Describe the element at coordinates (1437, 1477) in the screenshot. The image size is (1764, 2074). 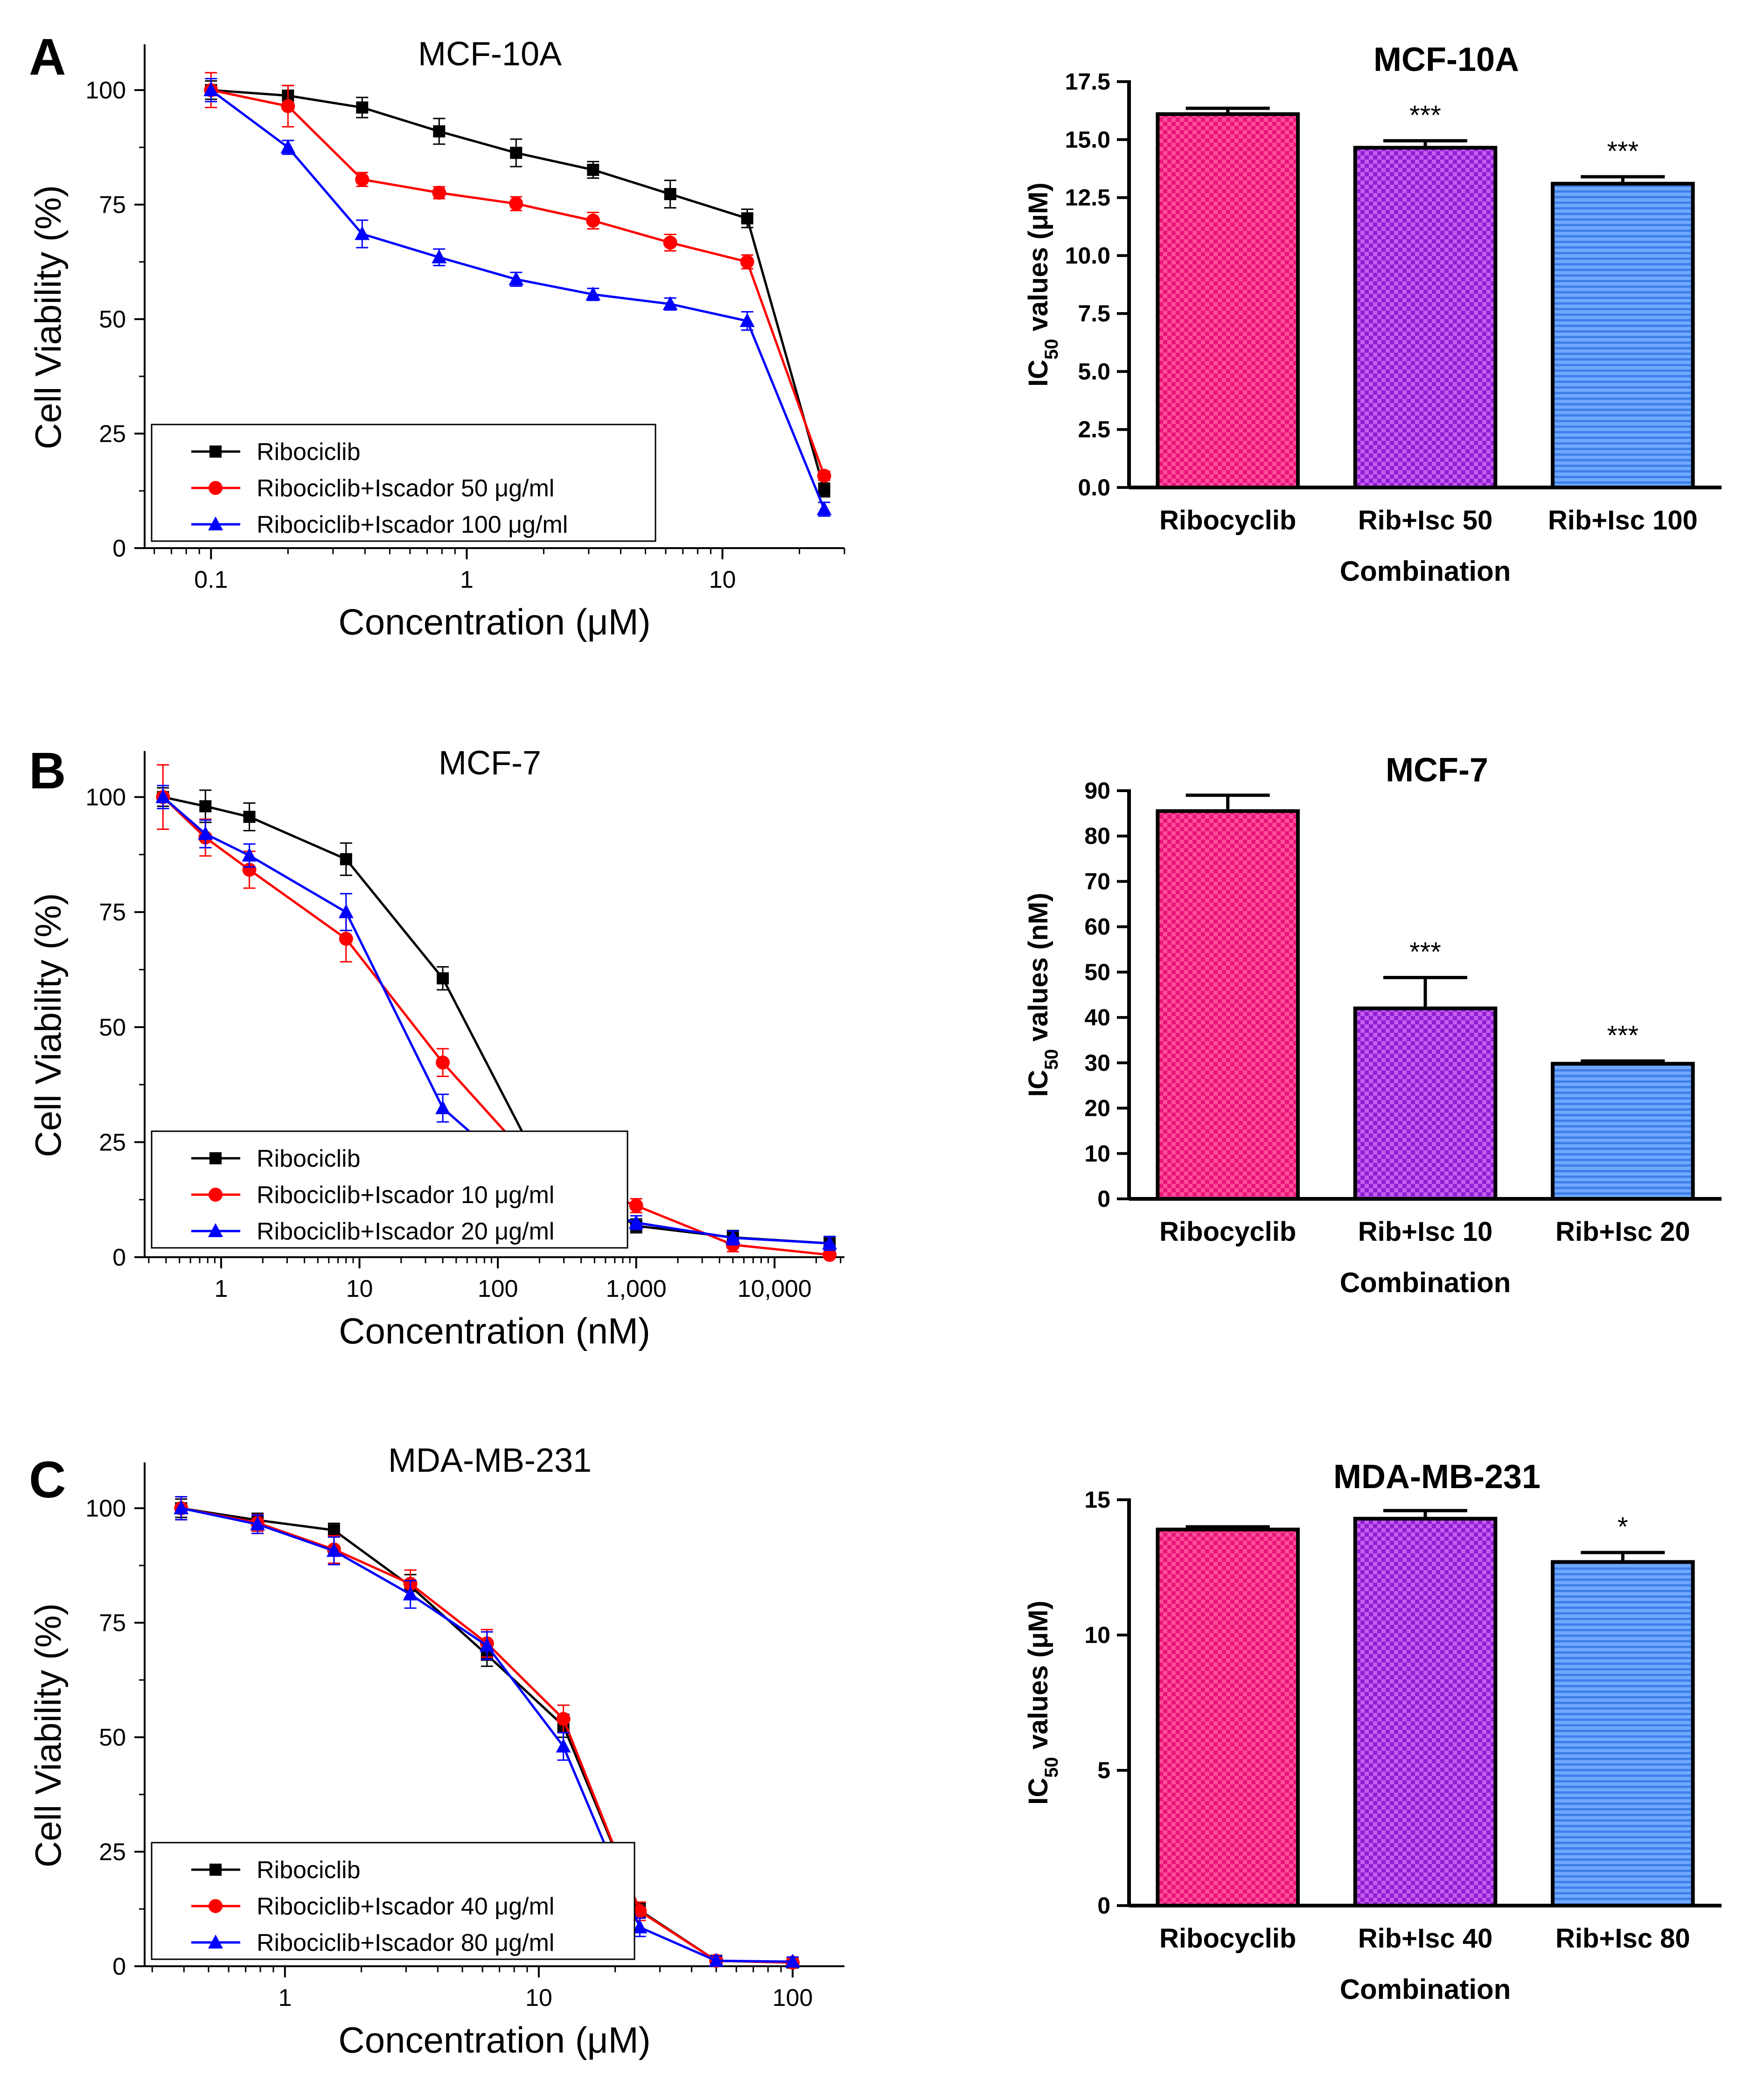
I see `chart-title: MDA-MB-231` at that location.